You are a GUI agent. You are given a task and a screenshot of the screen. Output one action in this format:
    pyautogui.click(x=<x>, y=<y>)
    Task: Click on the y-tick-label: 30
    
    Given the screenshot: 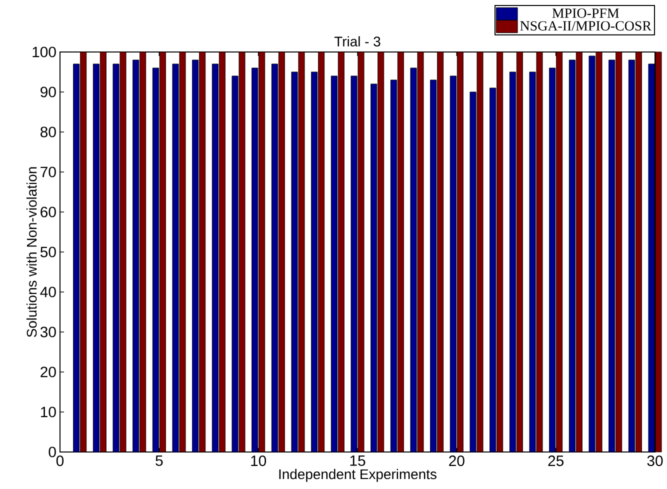 What is the action you would take?
    pyautogui.click(x=48, y=332)
    